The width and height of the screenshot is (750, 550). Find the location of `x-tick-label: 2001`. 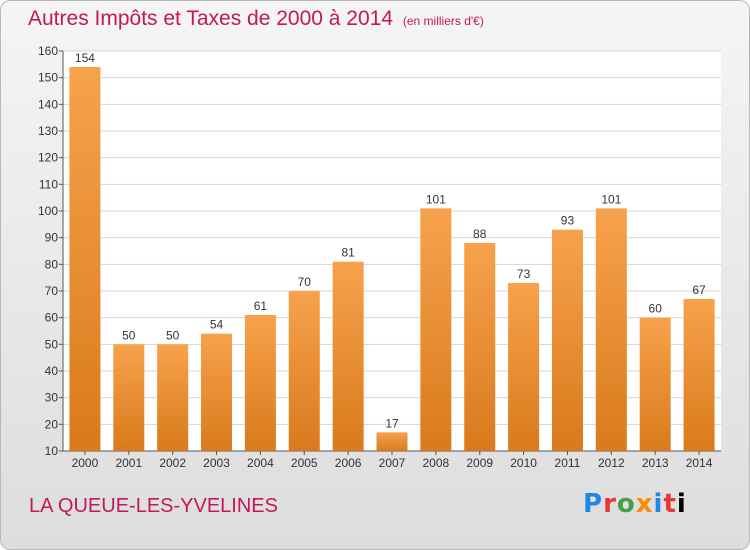

x-tick-label: 2001 is located at coordinates (128, 463).